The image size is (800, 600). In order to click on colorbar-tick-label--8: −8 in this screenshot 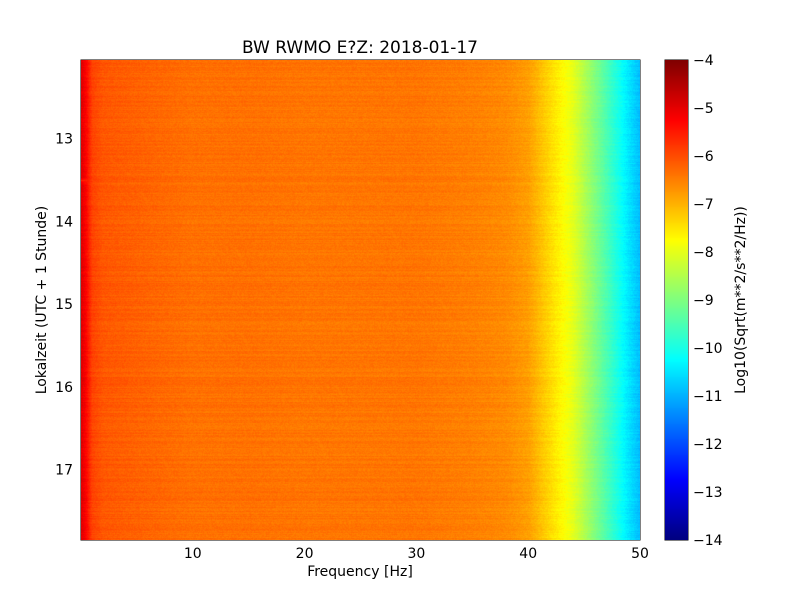, I will do `click(703, 253)`.